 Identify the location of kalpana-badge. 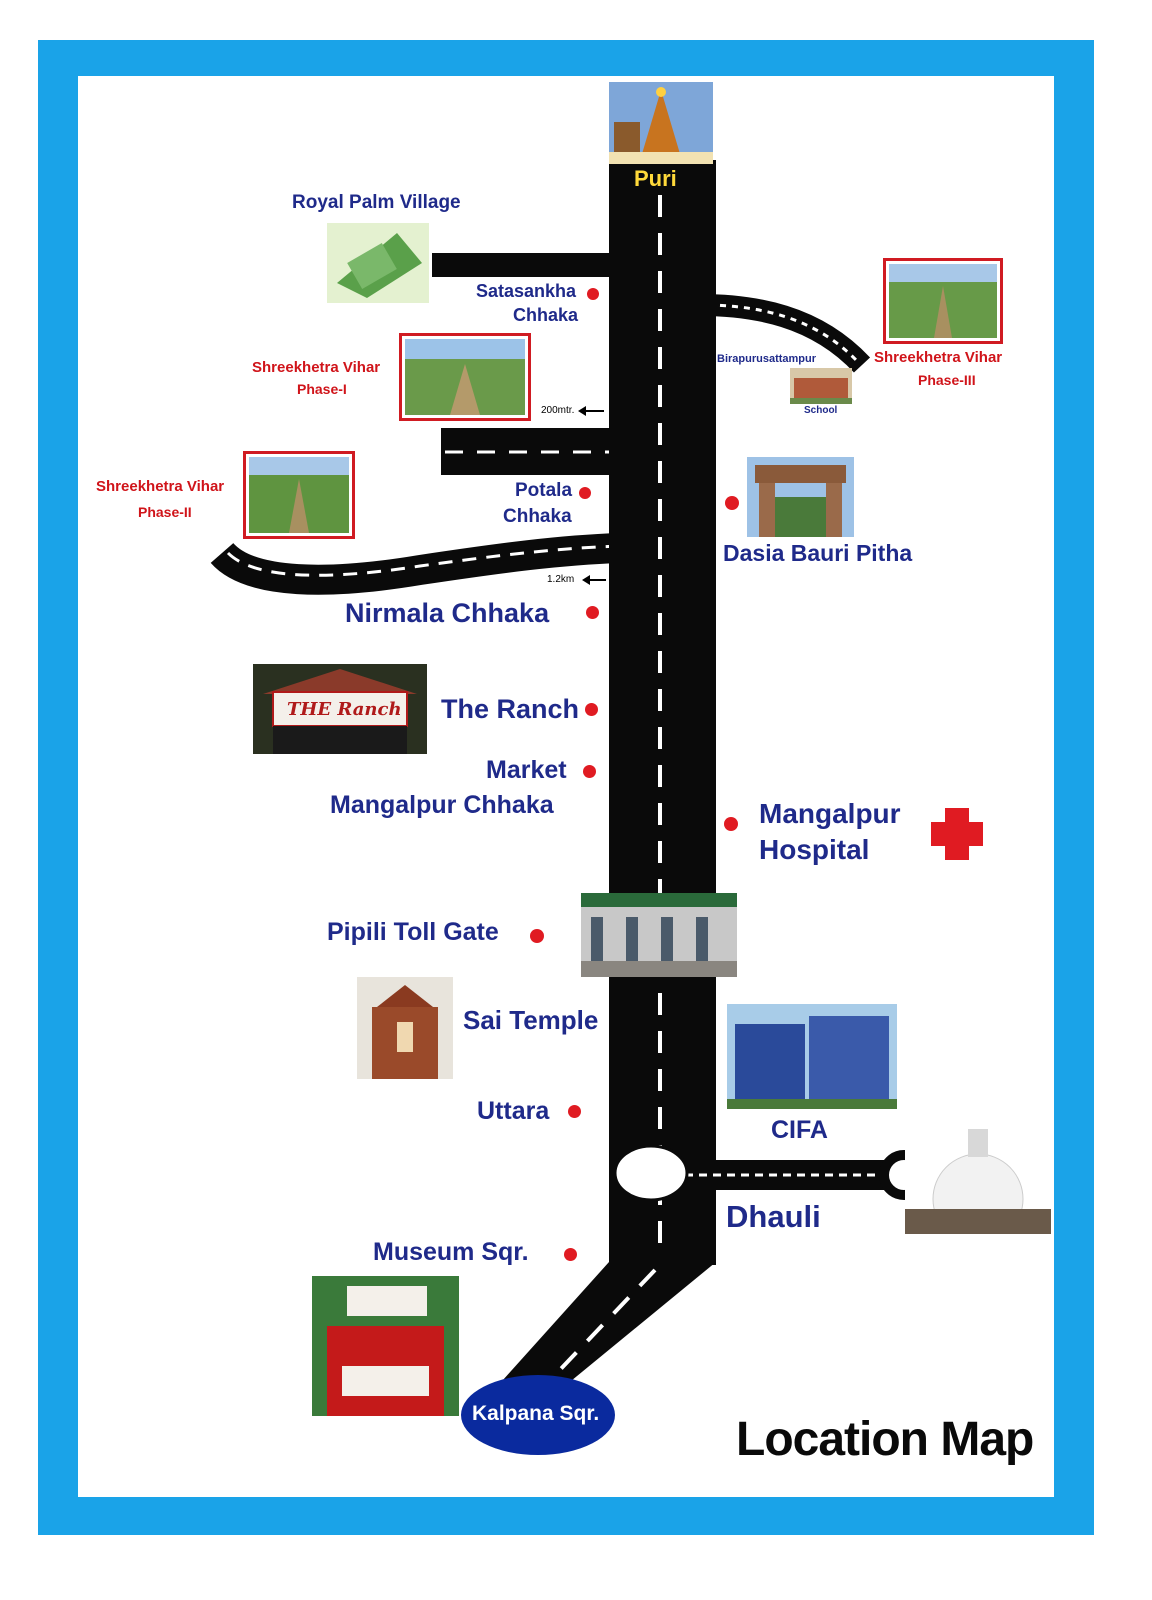
(538, 1415).